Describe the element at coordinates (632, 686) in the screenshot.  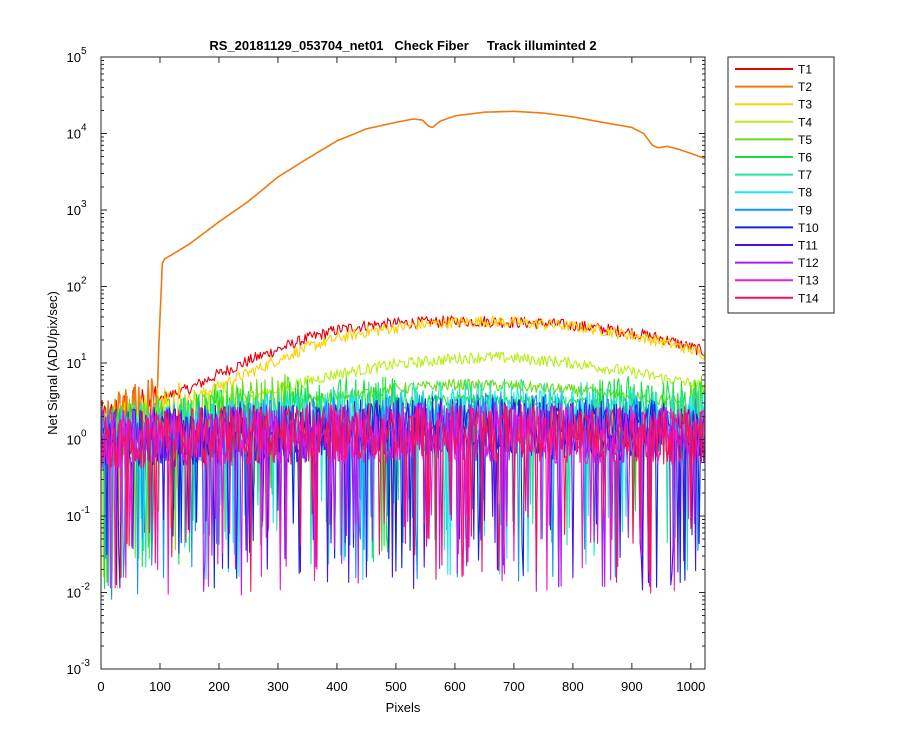
I see `x-tick-label: 900` at that location.